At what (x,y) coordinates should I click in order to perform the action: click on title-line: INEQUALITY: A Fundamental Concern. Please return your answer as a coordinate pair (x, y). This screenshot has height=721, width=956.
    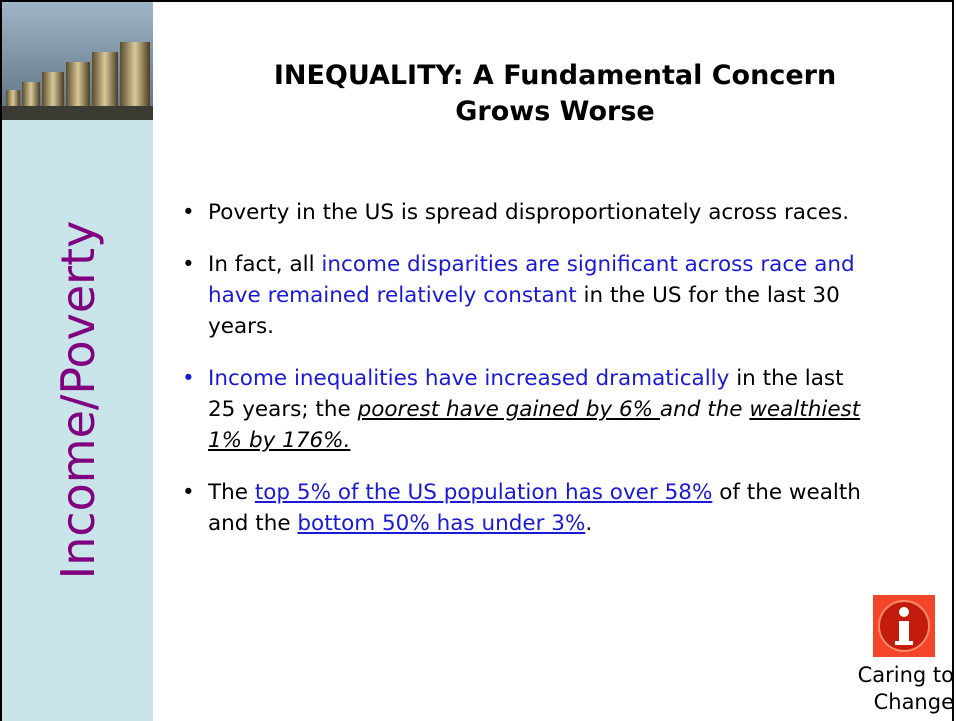
    Looking at the image, I should click on (555, 75).